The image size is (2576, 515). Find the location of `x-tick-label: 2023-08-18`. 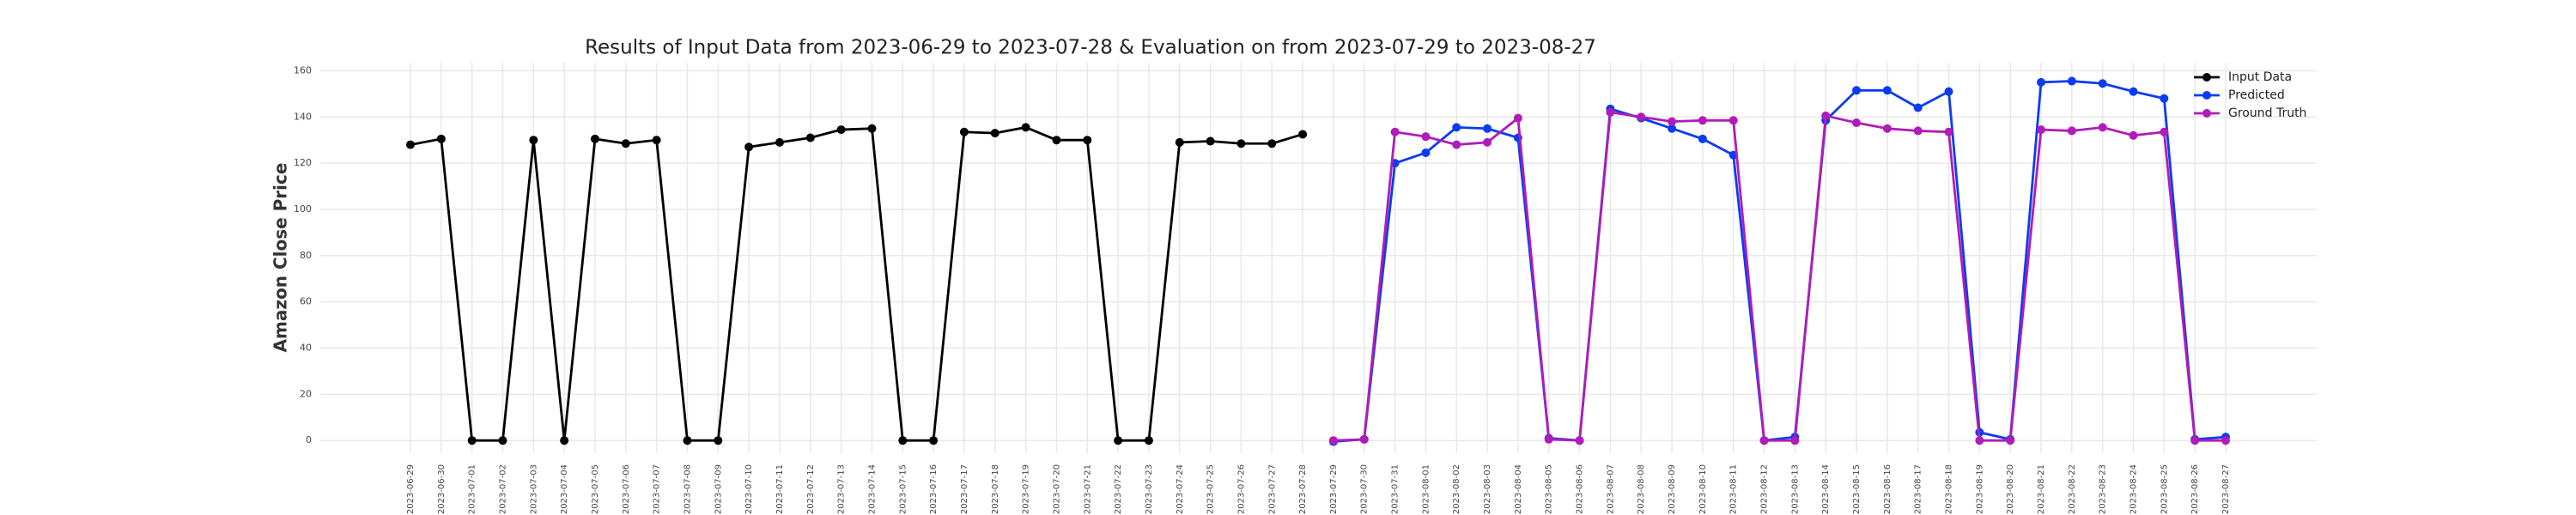

x-tick-label: 2023-08-18 is located at coordinates (1950, 489).